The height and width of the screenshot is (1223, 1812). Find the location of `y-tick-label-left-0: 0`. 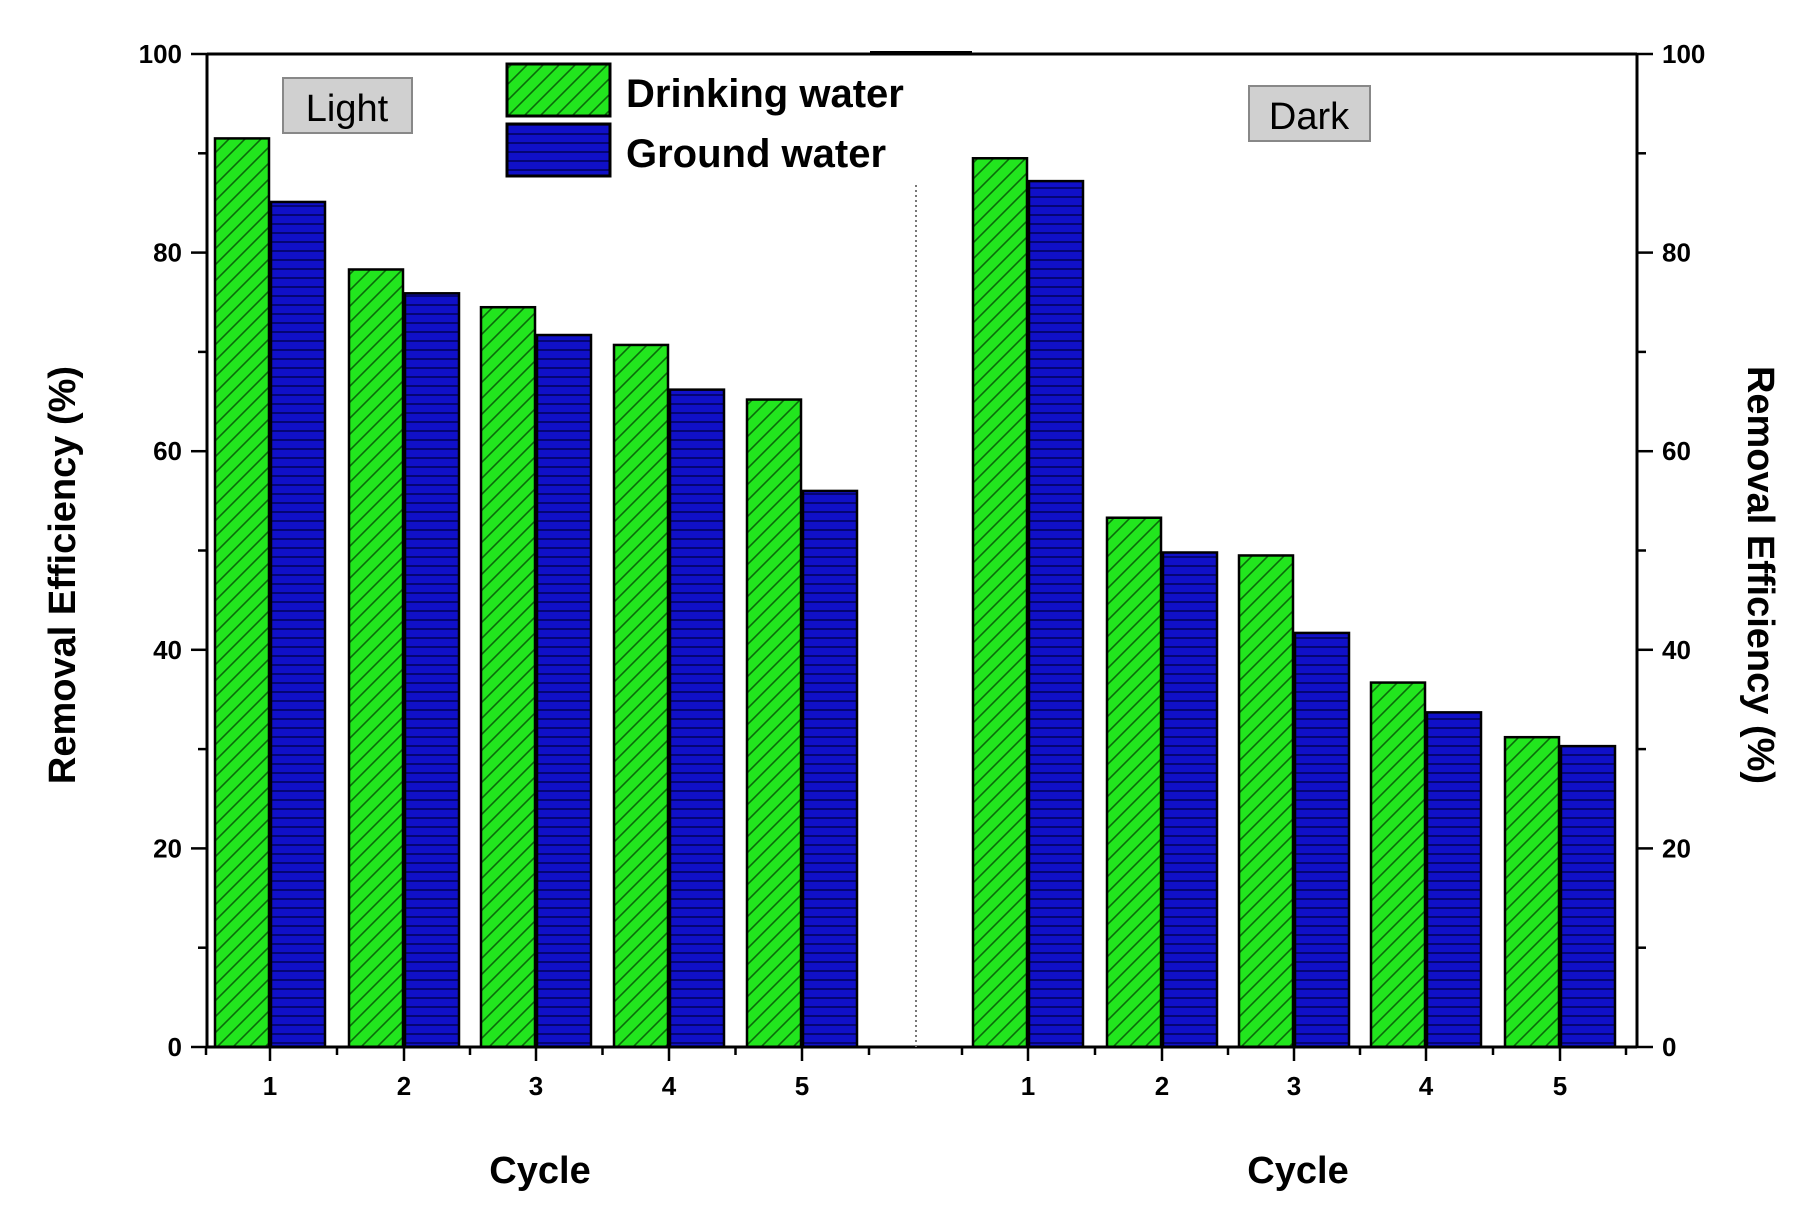

y-tick-label-left-0: 0 is located at coordinates (175, 1047).